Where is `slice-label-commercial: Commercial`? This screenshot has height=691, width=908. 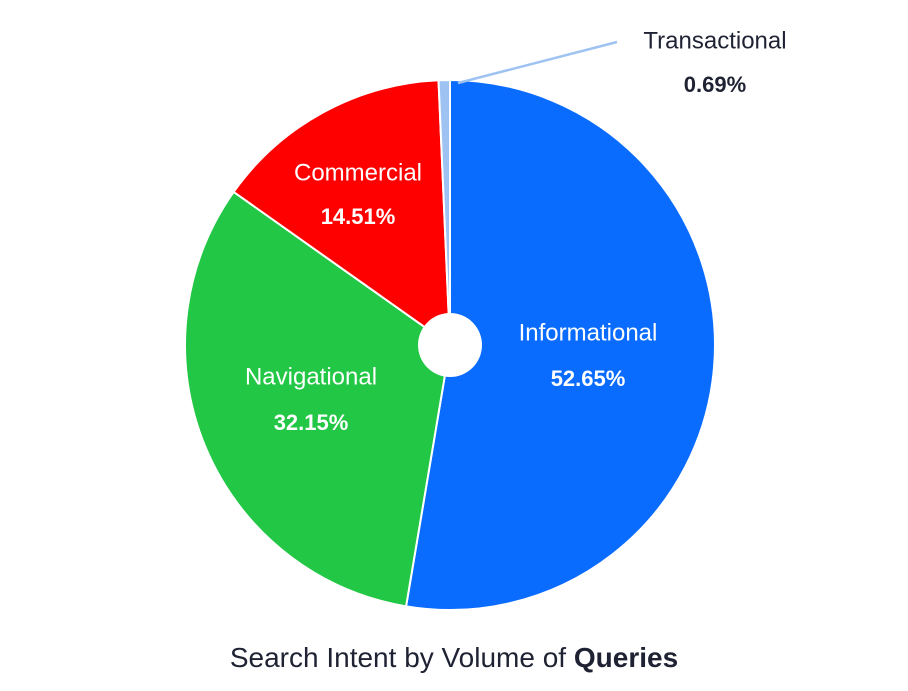
slice-label-commercial: Commercial is located at coordinates (358, 172).